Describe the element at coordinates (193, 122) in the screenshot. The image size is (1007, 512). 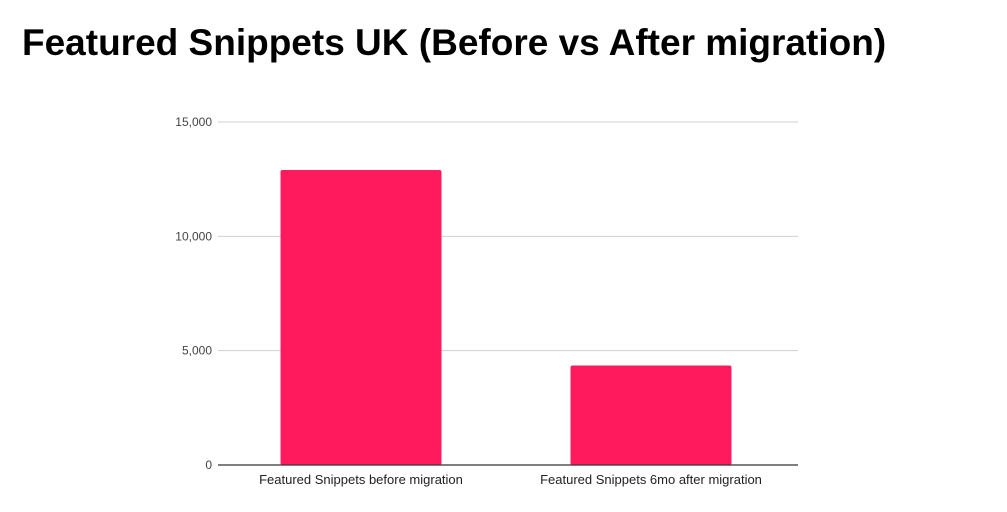
I see `y-tick-label: 15,000` at that location.